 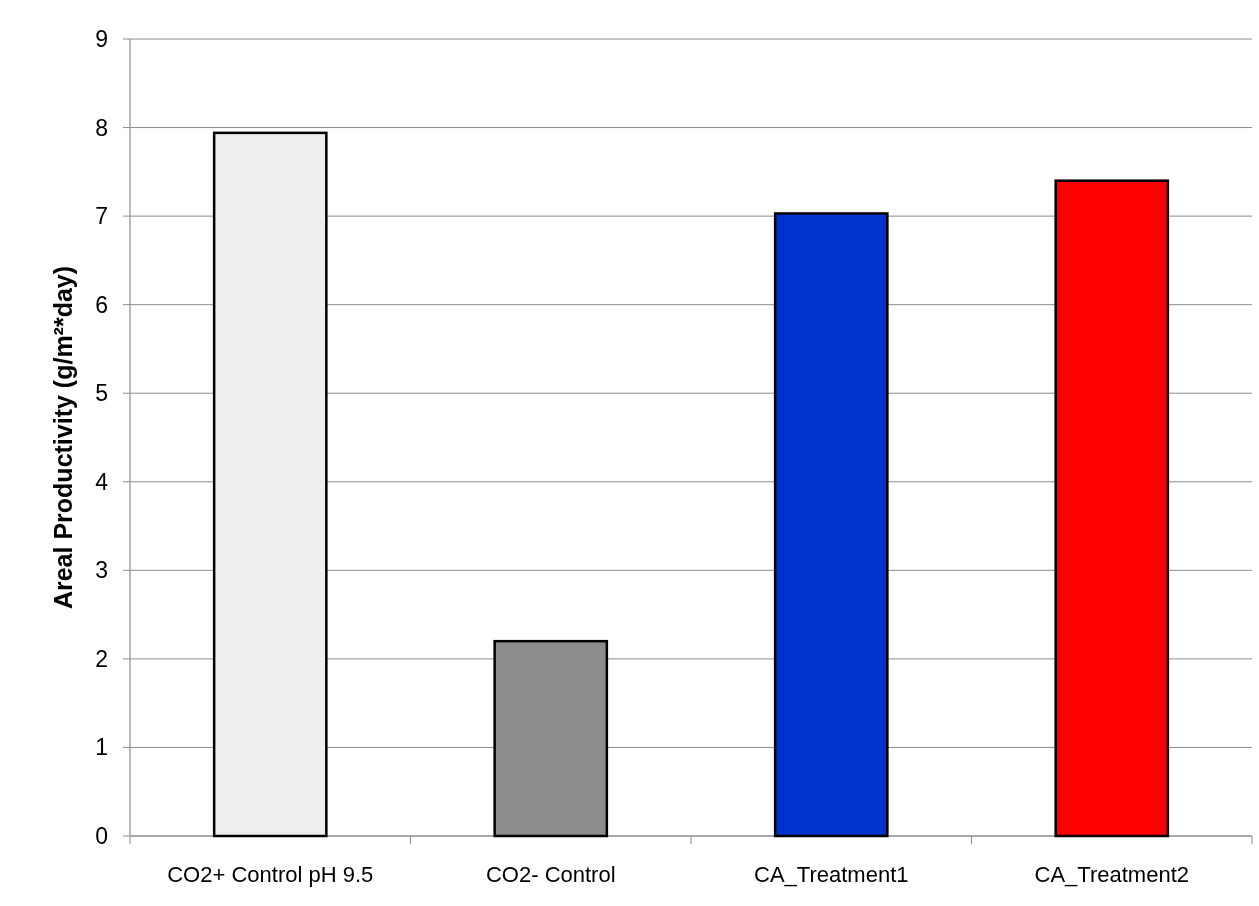 I want to click on y-tick-label: 2, so click(x=101, y=658).